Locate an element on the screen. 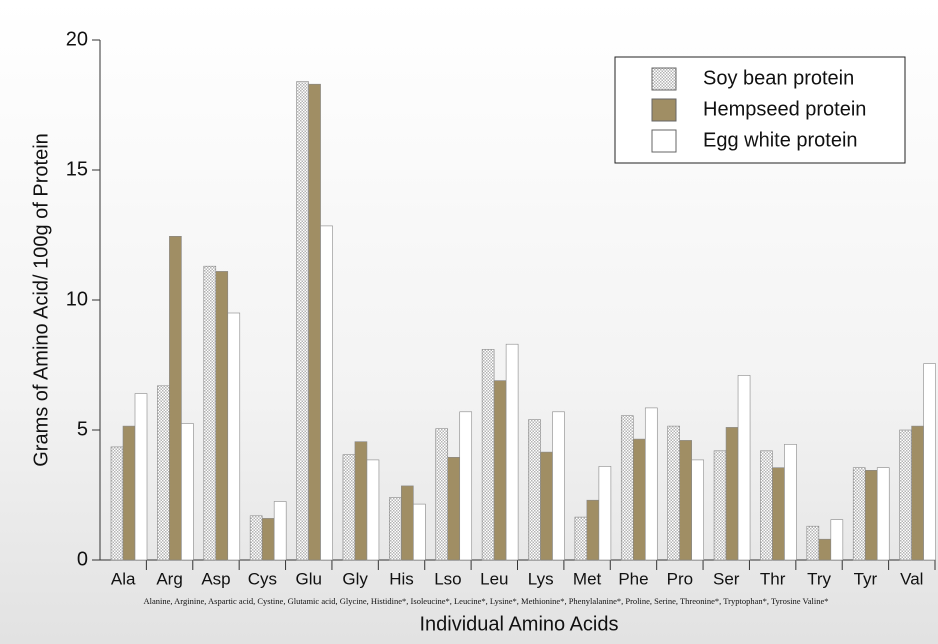 The height and width of the screenshot is (644, 938). x-tick-label: Ser is located at coordinates (726, 578).